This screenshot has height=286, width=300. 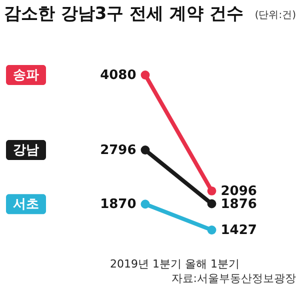 I want to click on data-label: 2796, so click(x=118, y=150).